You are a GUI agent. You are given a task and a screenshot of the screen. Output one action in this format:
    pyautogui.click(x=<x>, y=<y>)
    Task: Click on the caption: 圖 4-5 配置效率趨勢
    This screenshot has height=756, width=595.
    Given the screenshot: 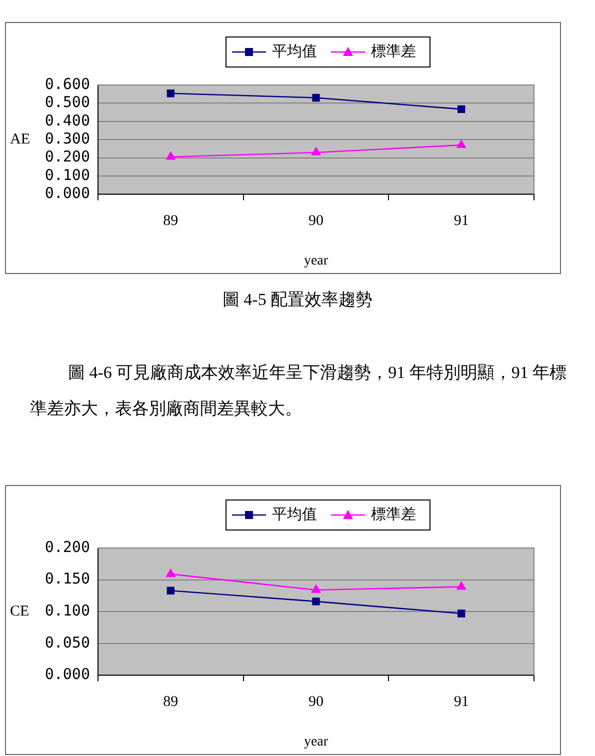 What is the action you would take?
    pyautogui.click(x=297, y=300)
    